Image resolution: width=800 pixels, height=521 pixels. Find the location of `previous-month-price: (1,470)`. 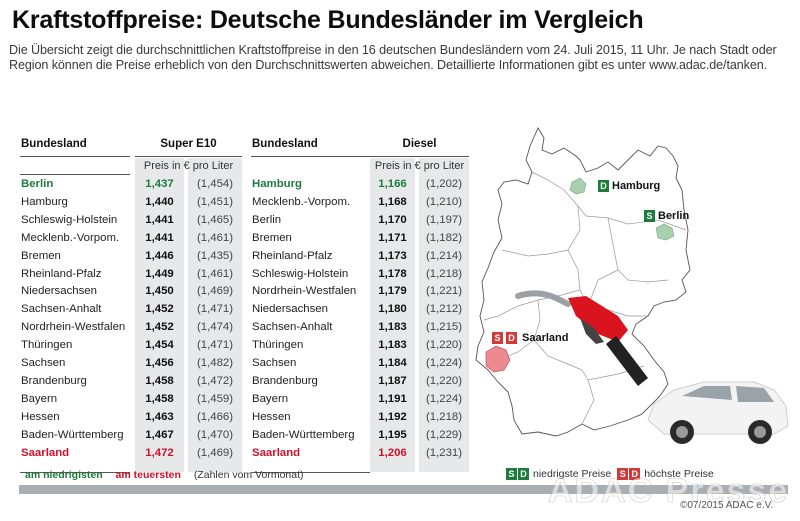

previous-month-price: (1,470) is located at coordinates (215, 434).